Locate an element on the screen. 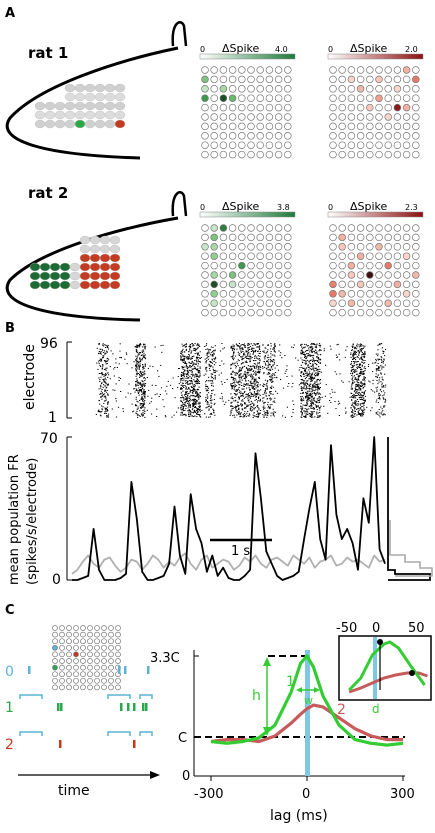 This screenshot has width=435, height=833. rat1-array-3d is located at coordinates (80, 106).